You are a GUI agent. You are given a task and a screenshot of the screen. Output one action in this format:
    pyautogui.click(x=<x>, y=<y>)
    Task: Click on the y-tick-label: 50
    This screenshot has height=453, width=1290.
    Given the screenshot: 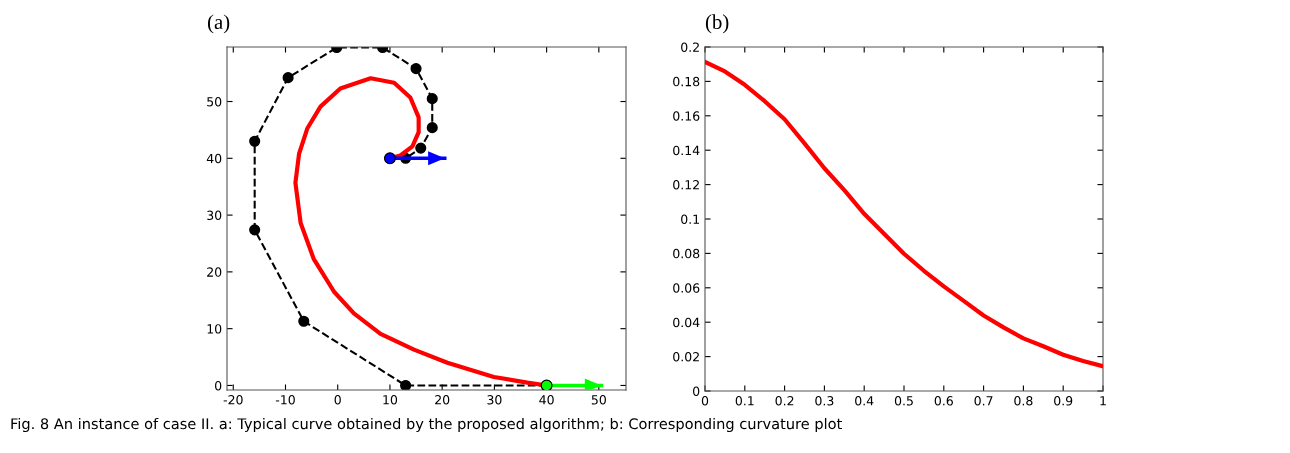 What is the action you would take?
    pyautogui.click(x=214, y=101)
    